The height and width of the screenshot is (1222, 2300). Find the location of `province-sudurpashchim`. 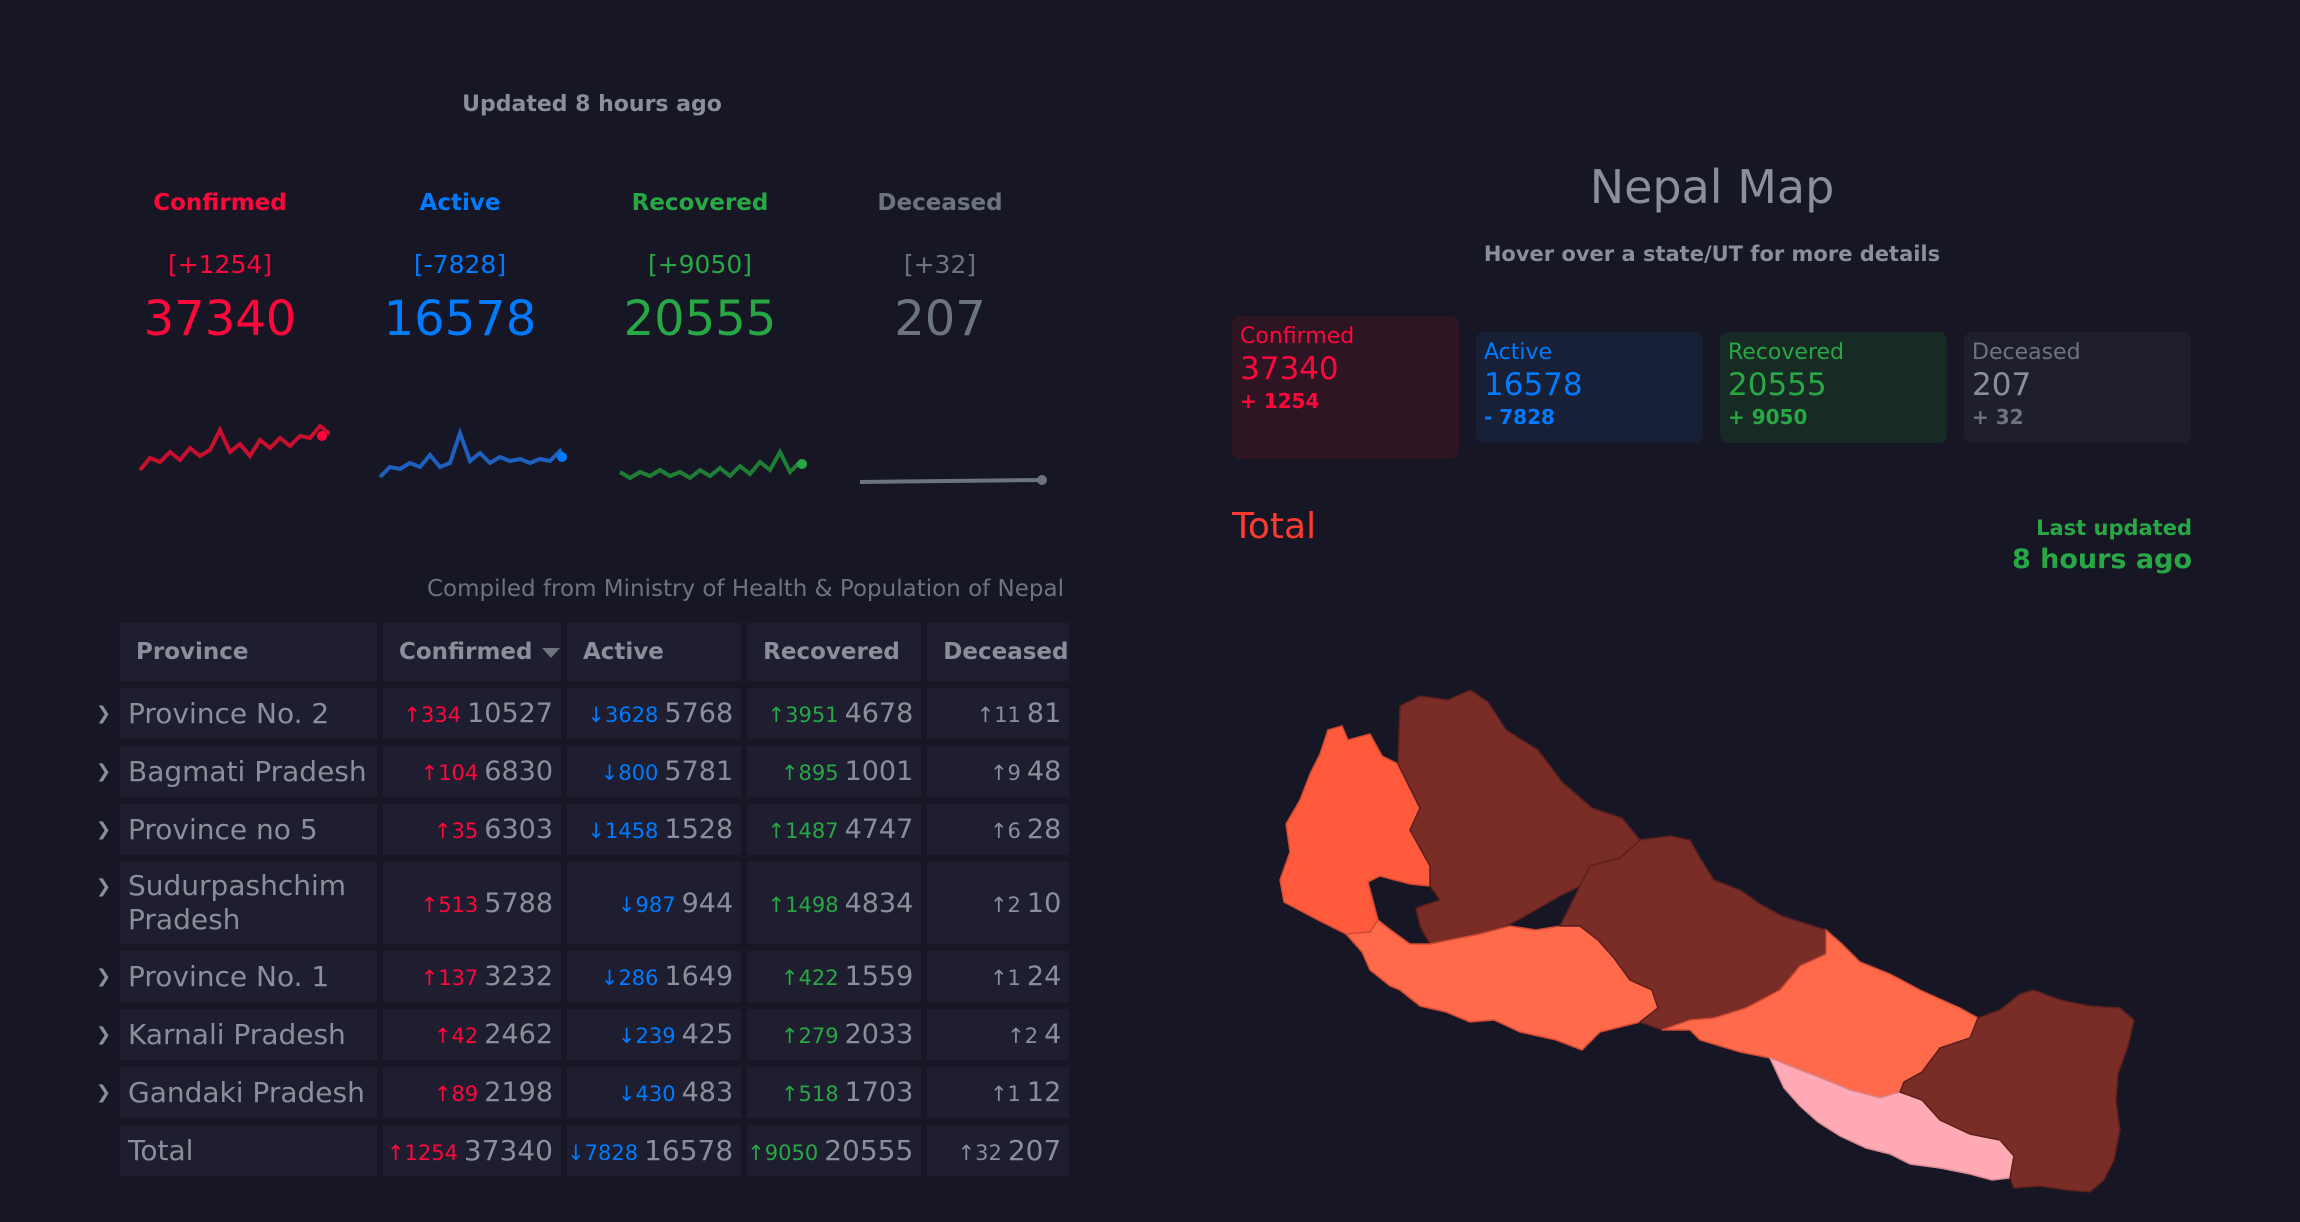

province-sudurpashchim is located at coordinates (1355, 830).